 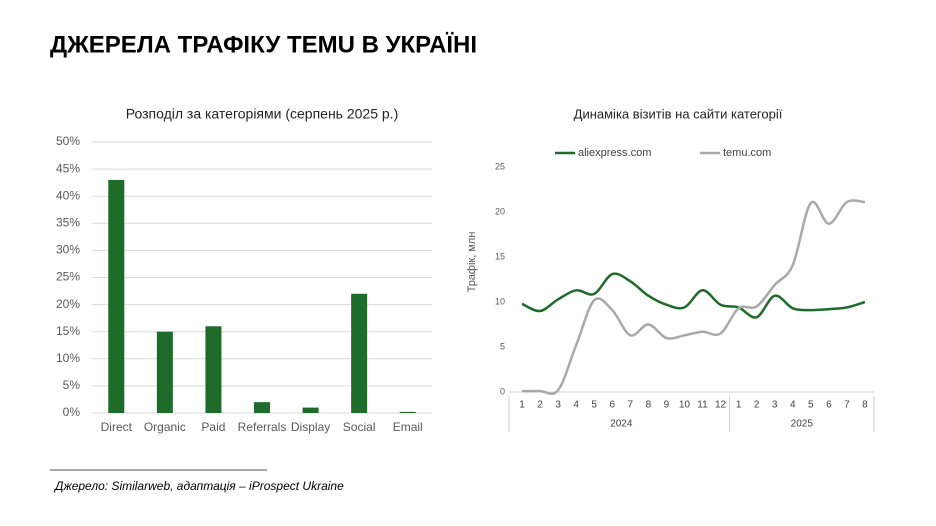 What do you see at coordinates (500, 166) in the screenshot?
I see `y-tick-label: 25` at bounding box center [500, 166].